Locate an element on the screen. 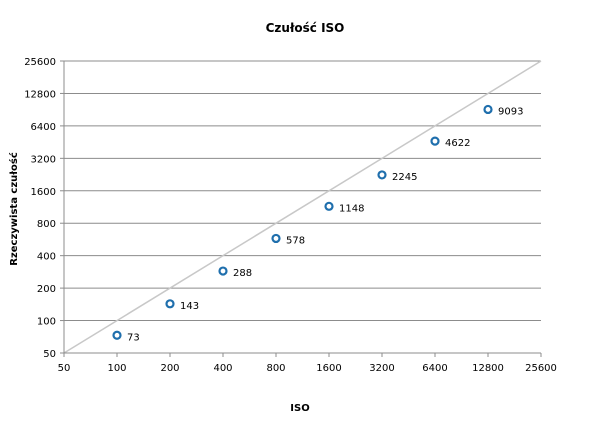 The width and height of the screenshot is (600, 427). x-tick-label: 800 is located at coordinates (275, 368).